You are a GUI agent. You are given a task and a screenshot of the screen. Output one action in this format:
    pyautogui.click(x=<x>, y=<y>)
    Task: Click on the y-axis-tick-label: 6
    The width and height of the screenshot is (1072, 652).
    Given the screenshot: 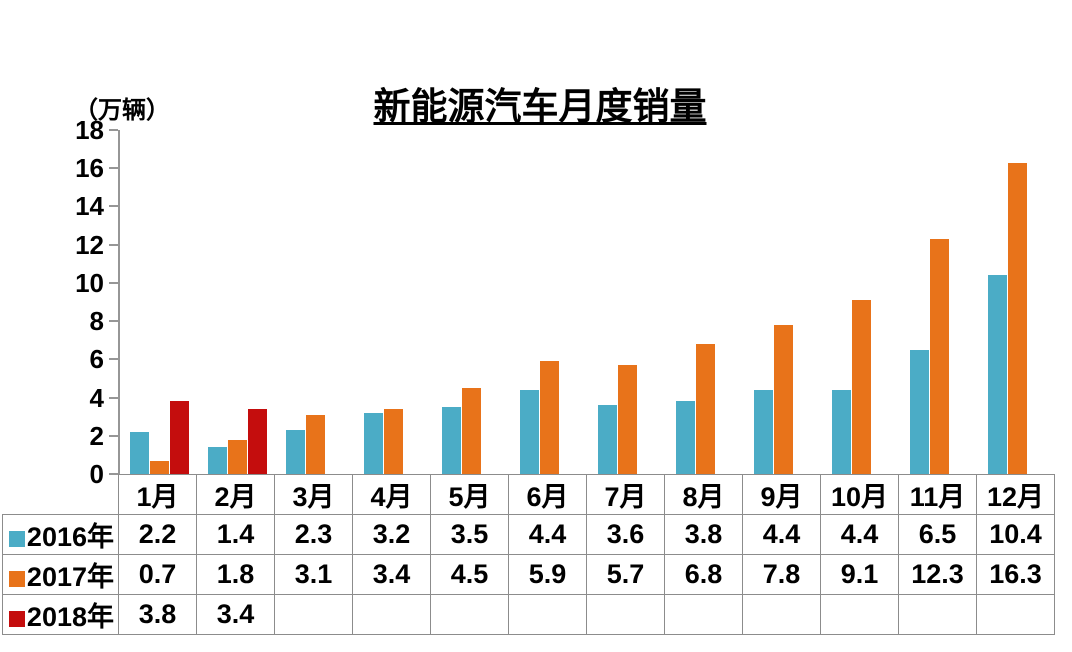 What is the action you would take?
    pyautogui.click(x=96, y=359)
    